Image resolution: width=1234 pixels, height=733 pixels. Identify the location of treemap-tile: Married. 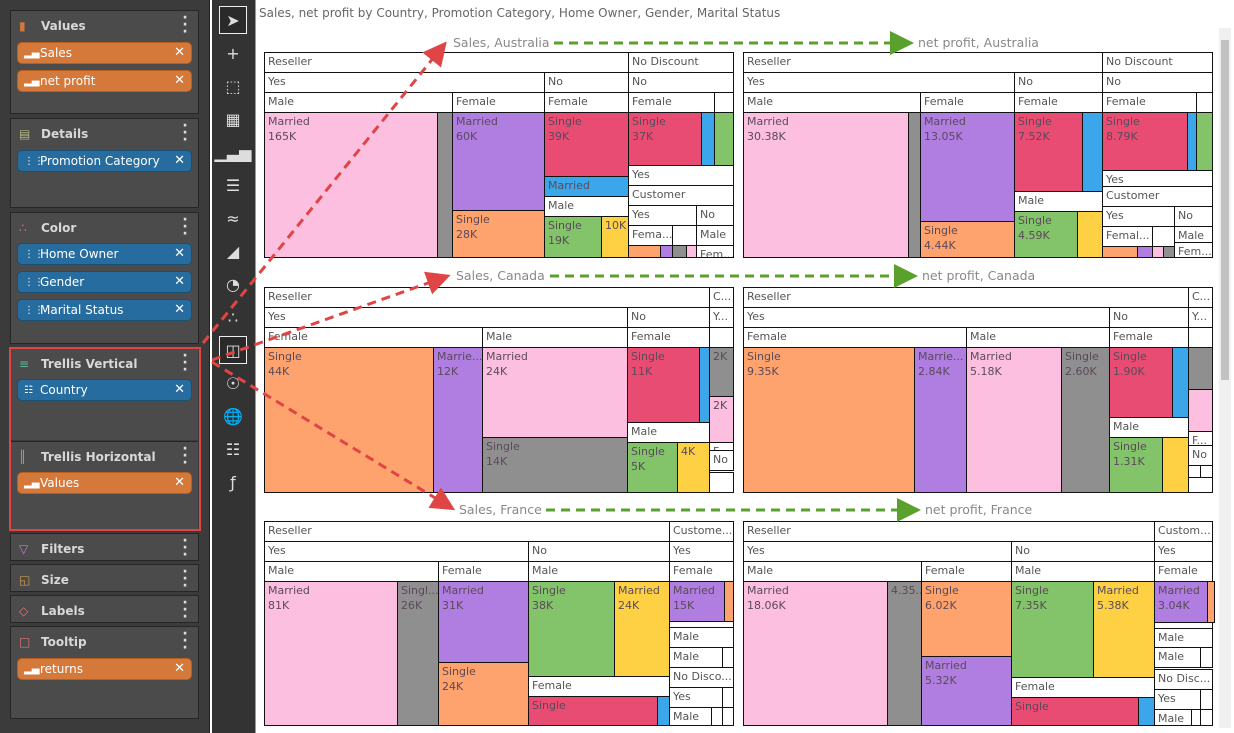
(586, 186).